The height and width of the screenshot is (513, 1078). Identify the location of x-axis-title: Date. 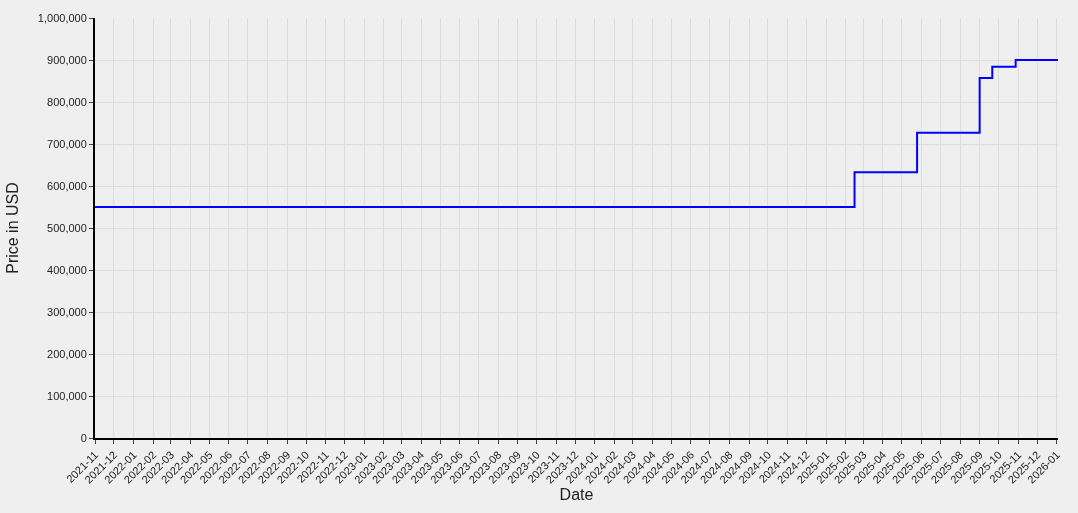
(576, 494).